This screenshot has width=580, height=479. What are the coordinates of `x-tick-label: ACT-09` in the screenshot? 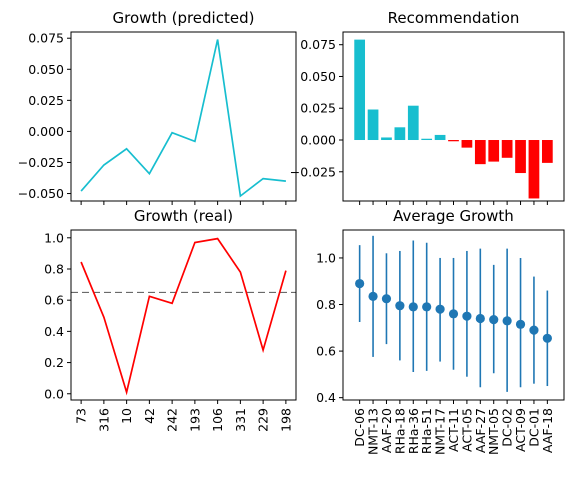 It's located at (520, 430).